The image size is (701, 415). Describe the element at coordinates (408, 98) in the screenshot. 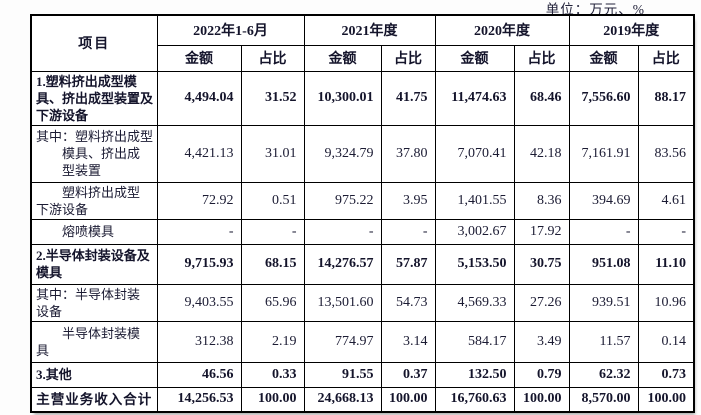

I see `value-cell: 41.75` at that location.